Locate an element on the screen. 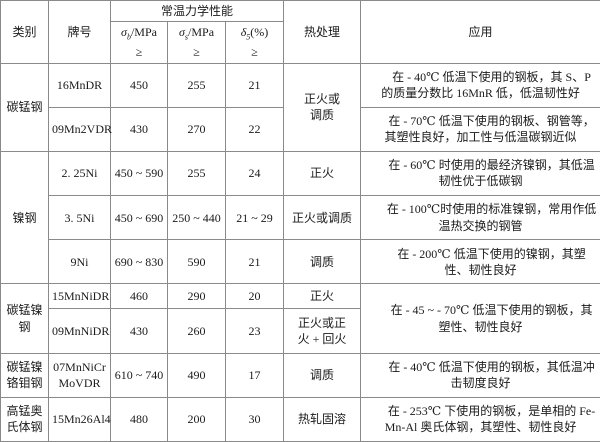 The image size is (600, 442). tensile-ge-sign: ≥ is located at coordinates (139, 52).